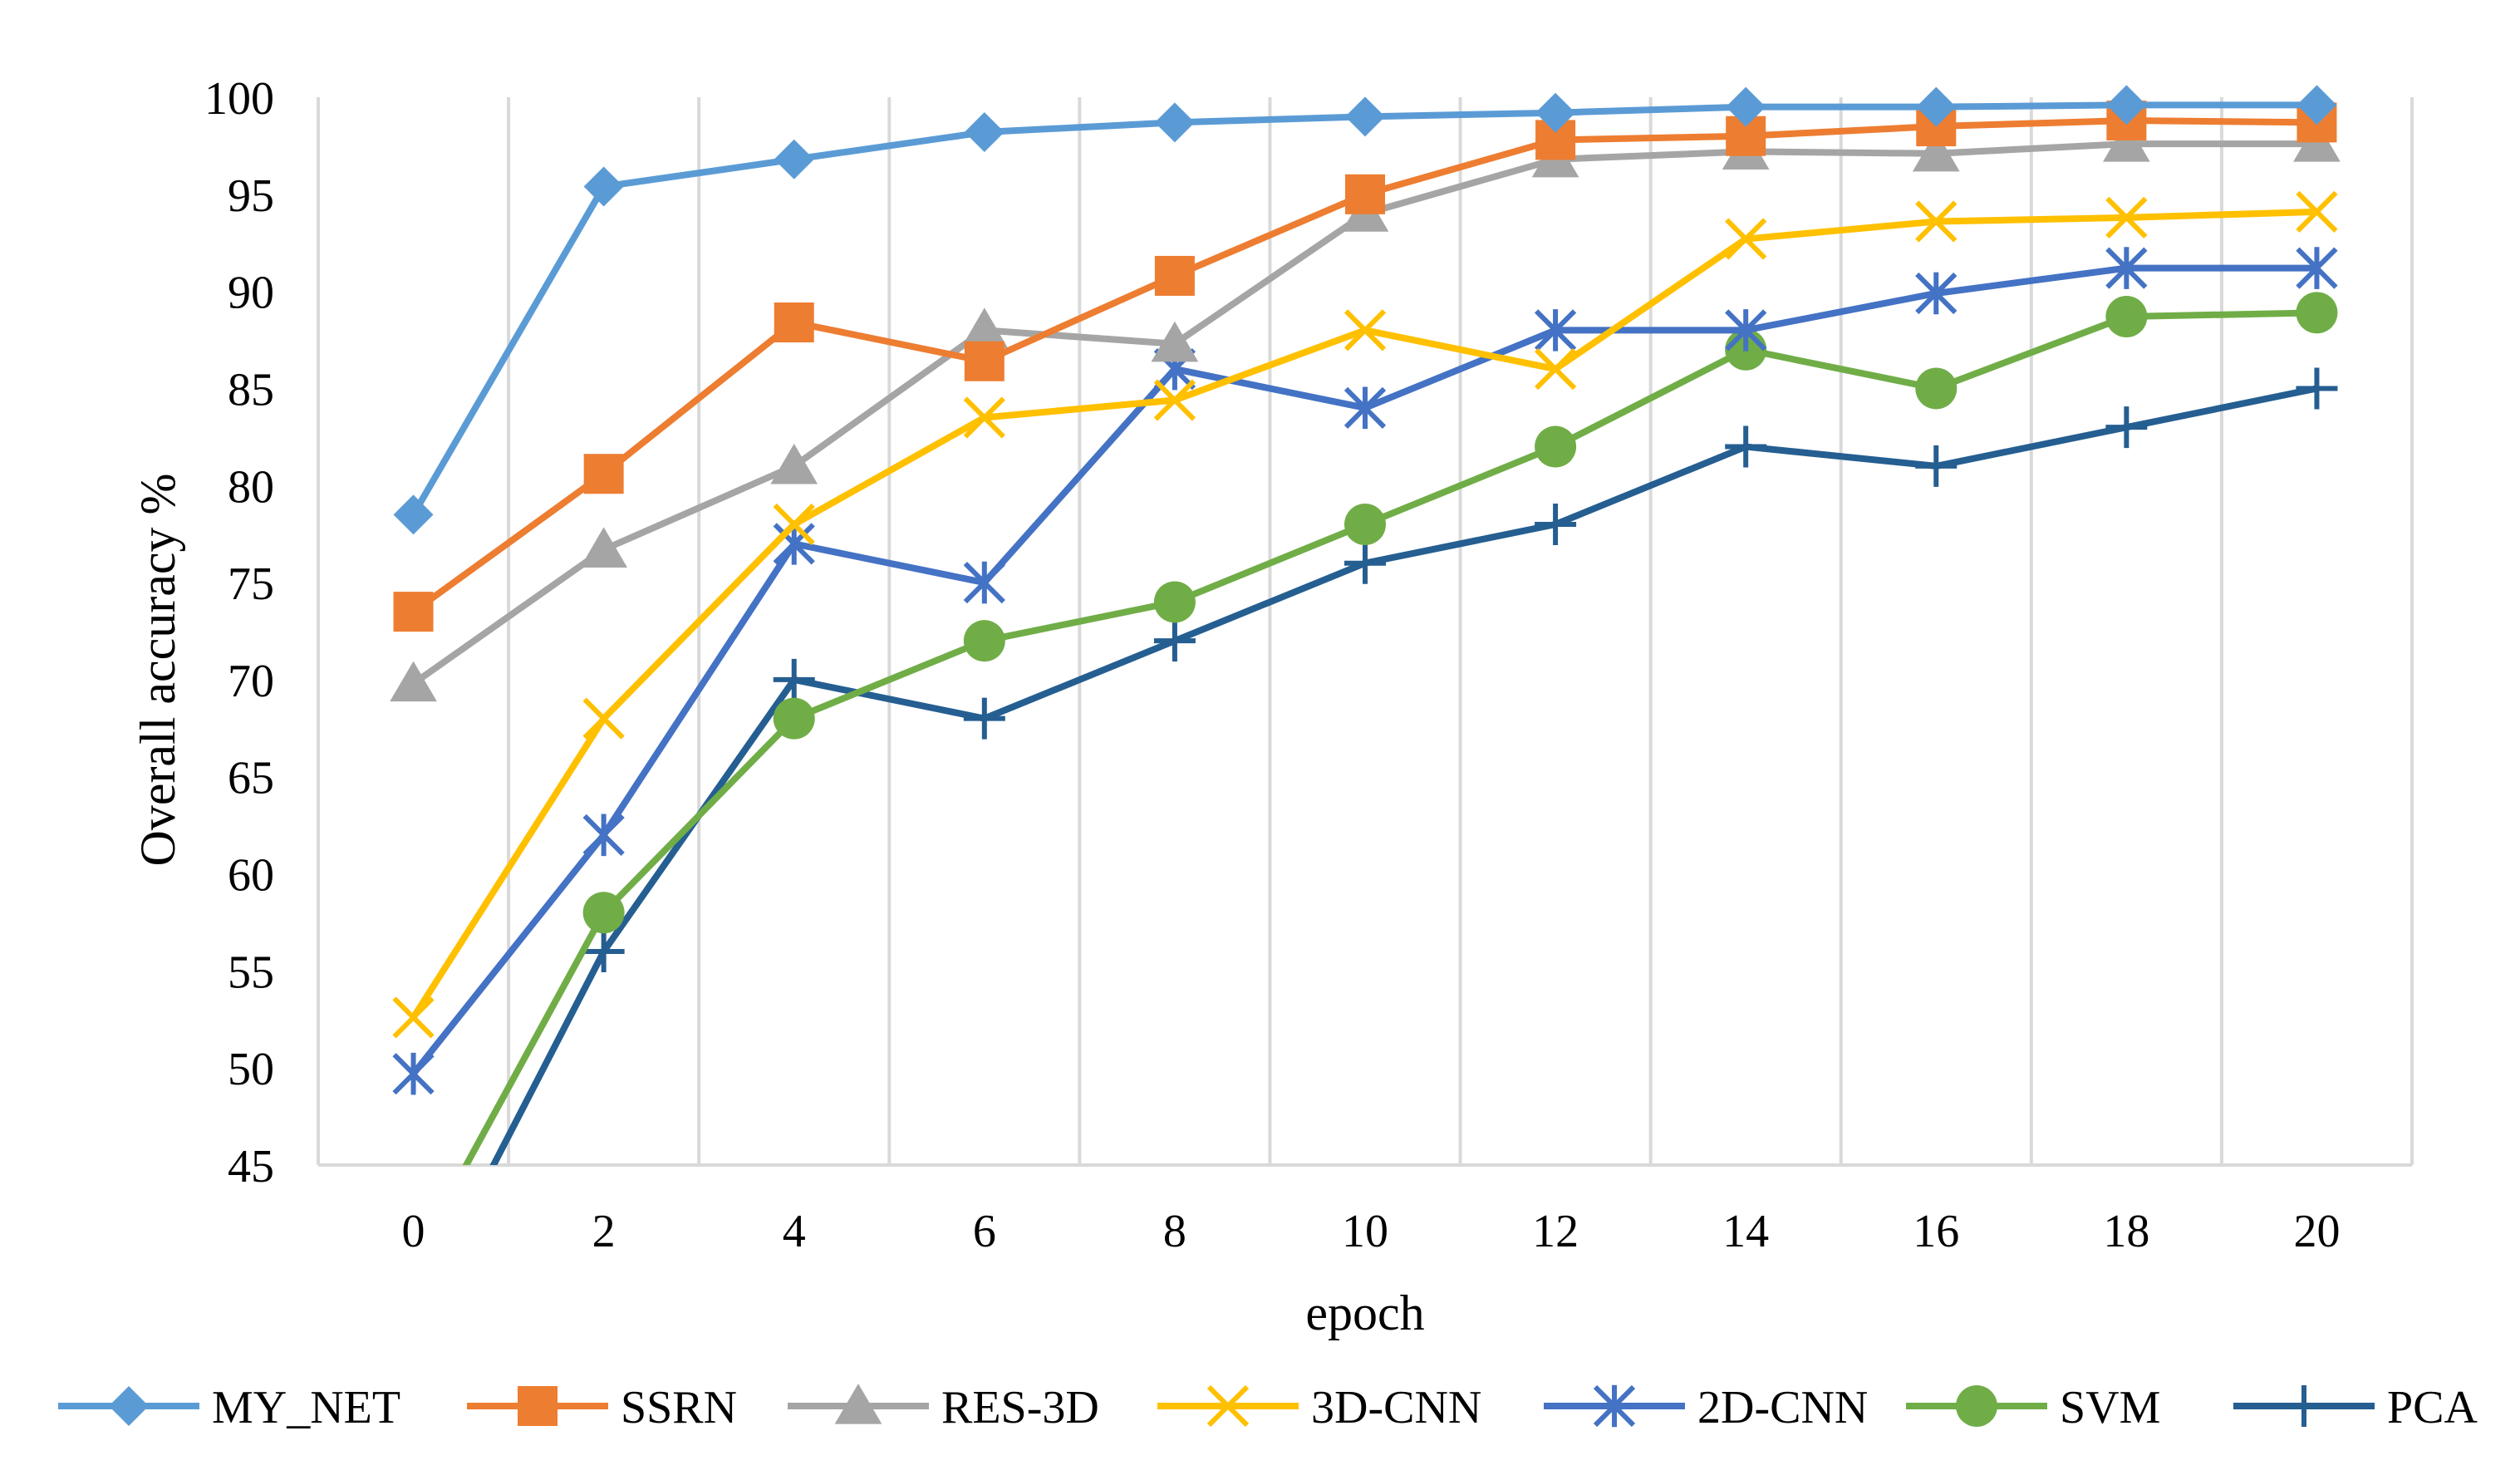 This screenshot has width=2520, height=1475. What do you see at coordinates (2110, 1407) in the screenshot?
I see `legend-label: SVM` at bounding box center [2110, 1407].